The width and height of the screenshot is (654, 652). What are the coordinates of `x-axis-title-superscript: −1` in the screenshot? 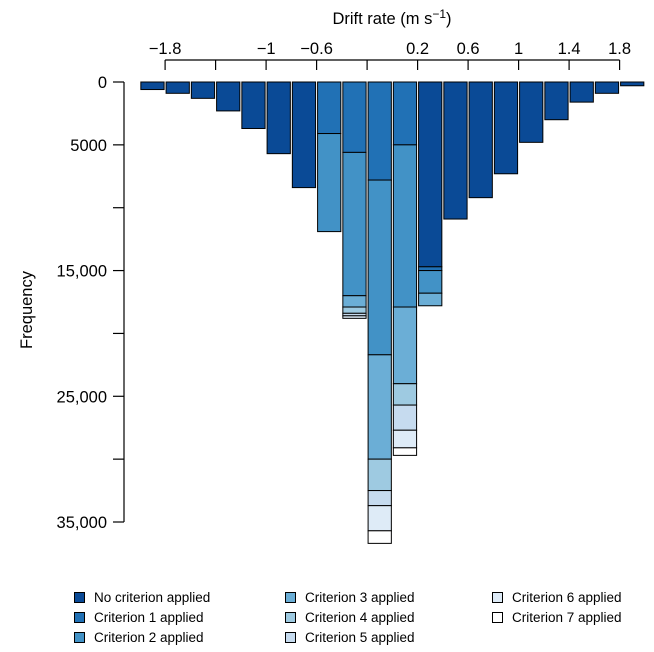 It's located at (439, 14).